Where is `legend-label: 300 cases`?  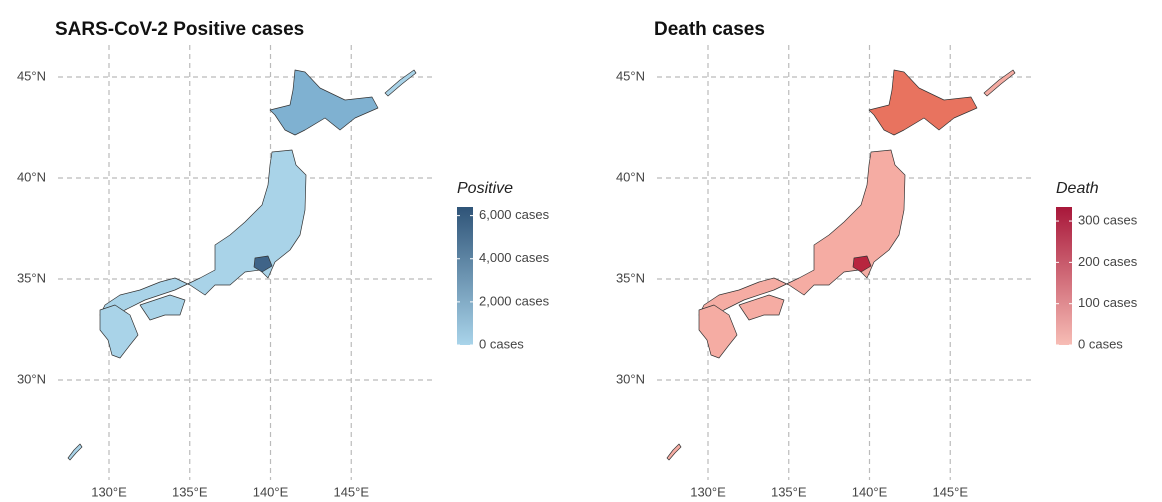 legend-label: 300 cases is located at coordinates (1108, 219).